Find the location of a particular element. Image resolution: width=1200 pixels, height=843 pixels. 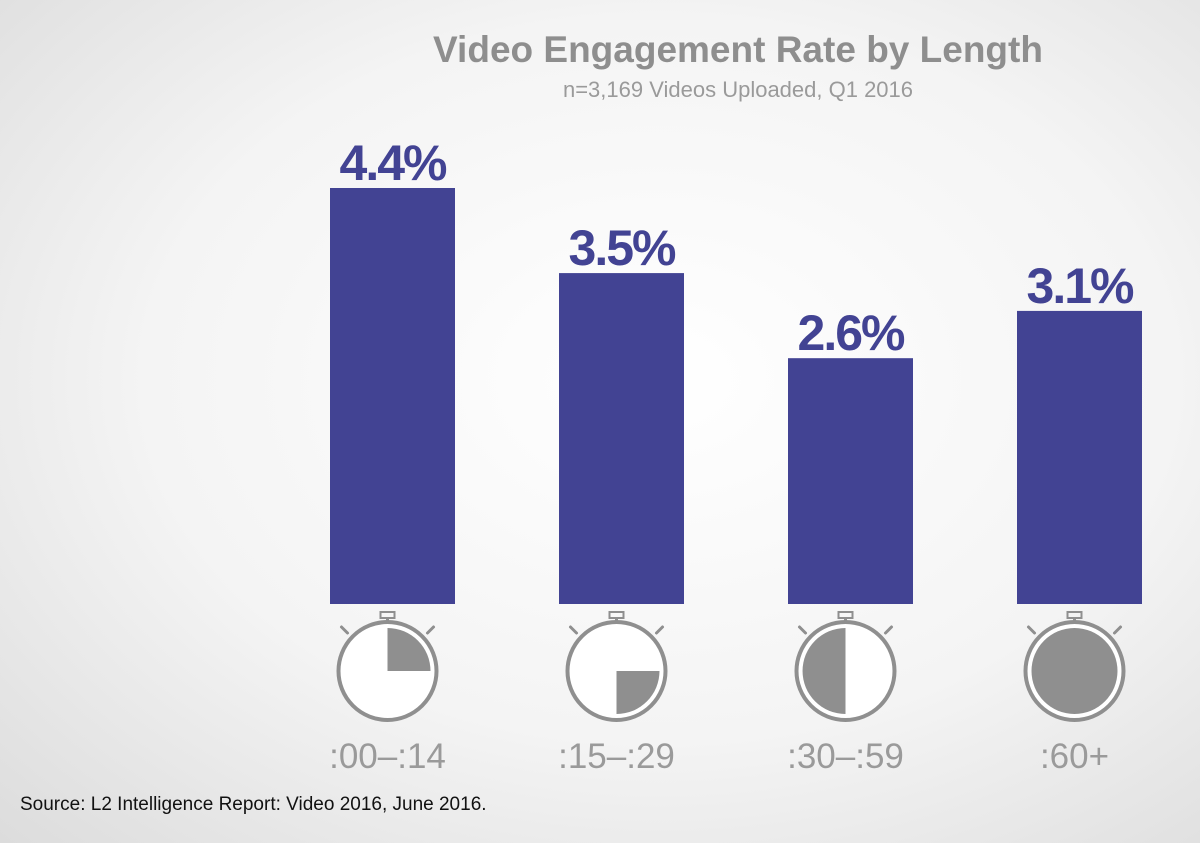

category-label: :00–:14 is located at coordinates (387, 756).